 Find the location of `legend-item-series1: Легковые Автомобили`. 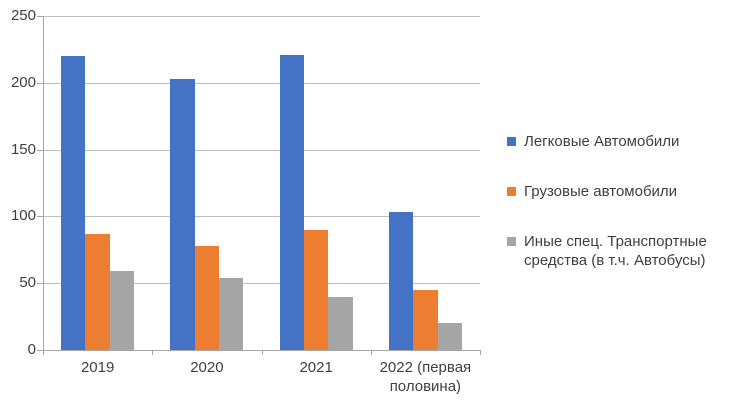

legend-item-series1: Легковые Автомобили is located at coordinates (619, 141).